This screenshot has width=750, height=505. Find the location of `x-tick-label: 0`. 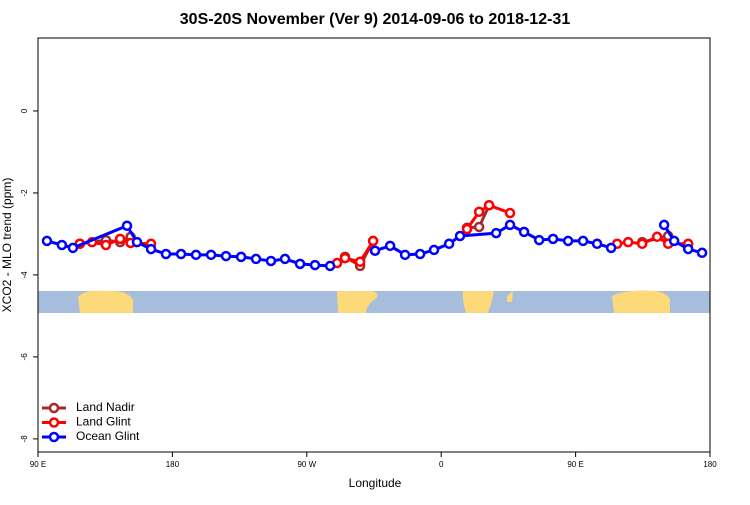

x-tick-label: 0 is located at coordinates (441, 464).